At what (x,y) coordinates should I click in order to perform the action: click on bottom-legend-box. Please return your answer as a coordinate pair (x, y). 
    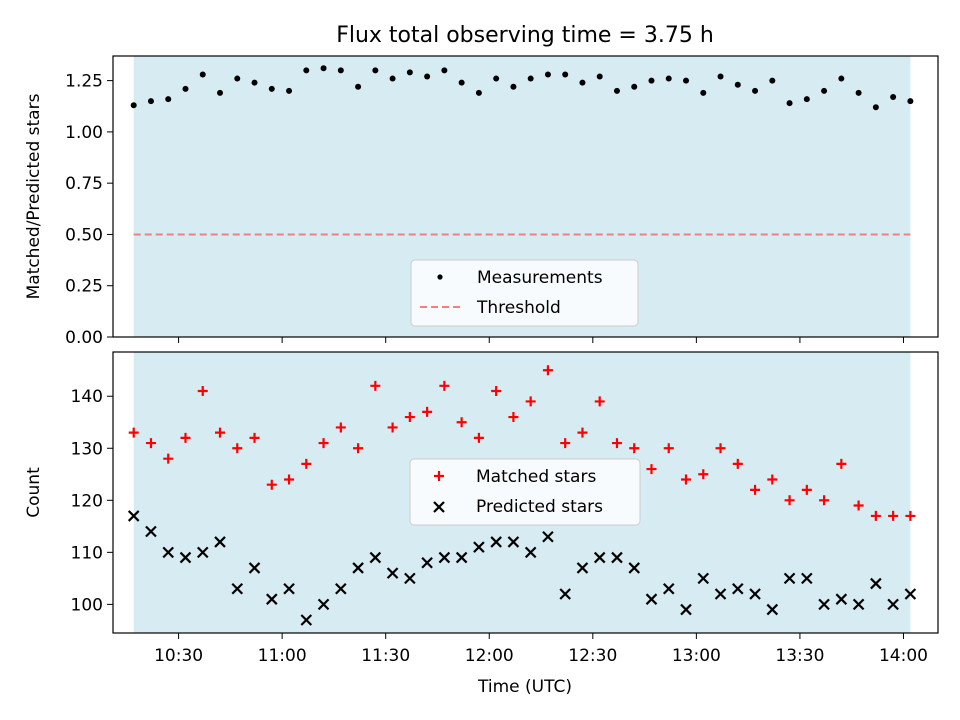
    Looking at the image, I should click on (525, 492).